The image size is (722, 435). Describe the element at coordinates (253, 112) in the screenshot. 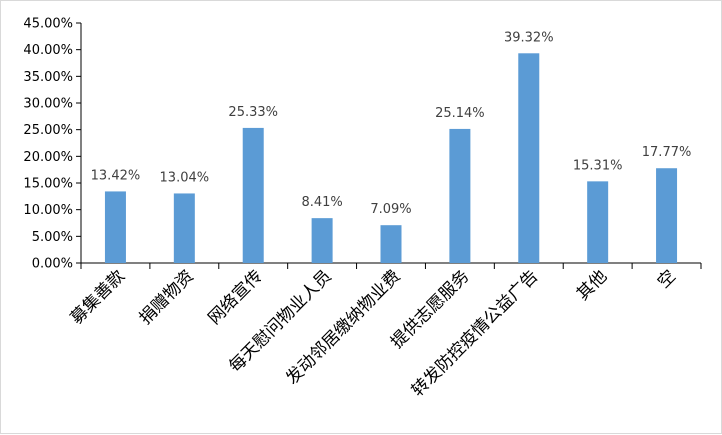

I see `data-label: 25.33%` at that location.